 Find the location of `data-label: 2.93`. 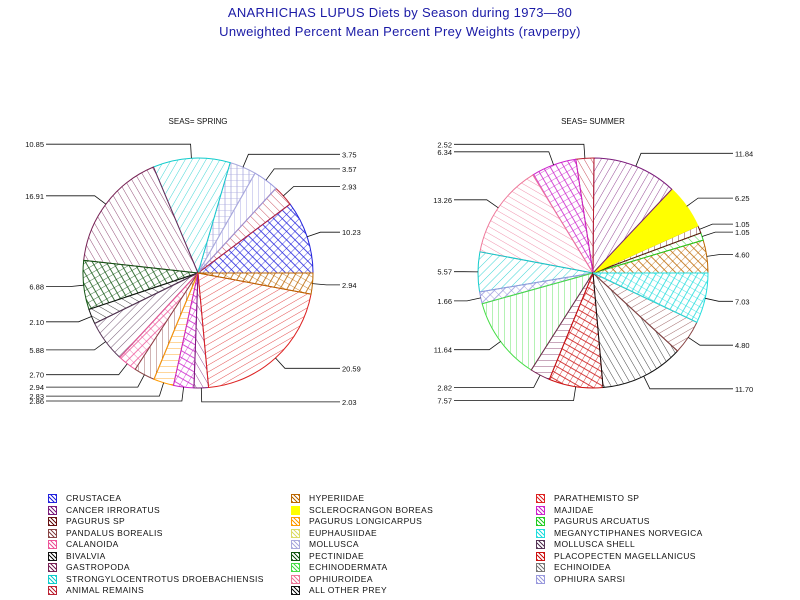

data-label: 2.93 is located at coordinates (349, 187).